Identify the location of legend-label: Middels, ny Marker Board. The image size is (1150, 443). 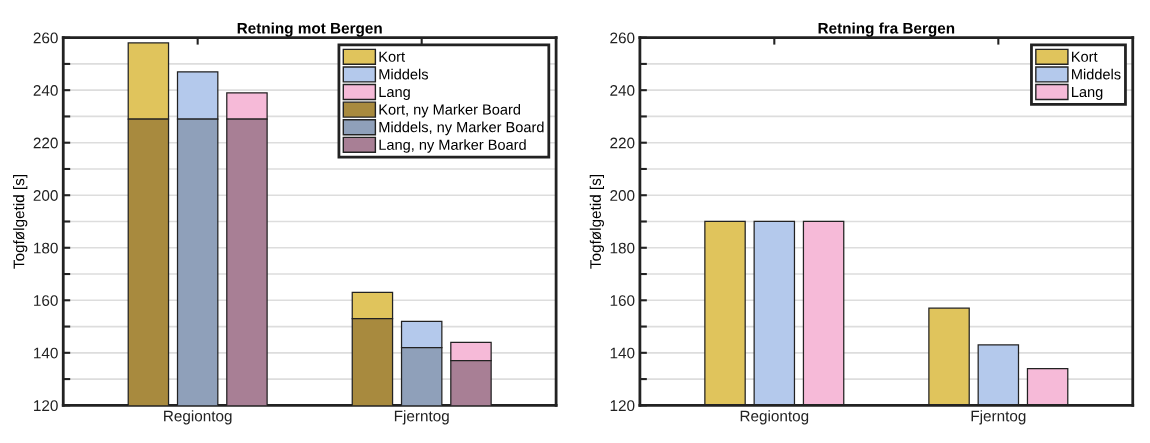
(461, 128).